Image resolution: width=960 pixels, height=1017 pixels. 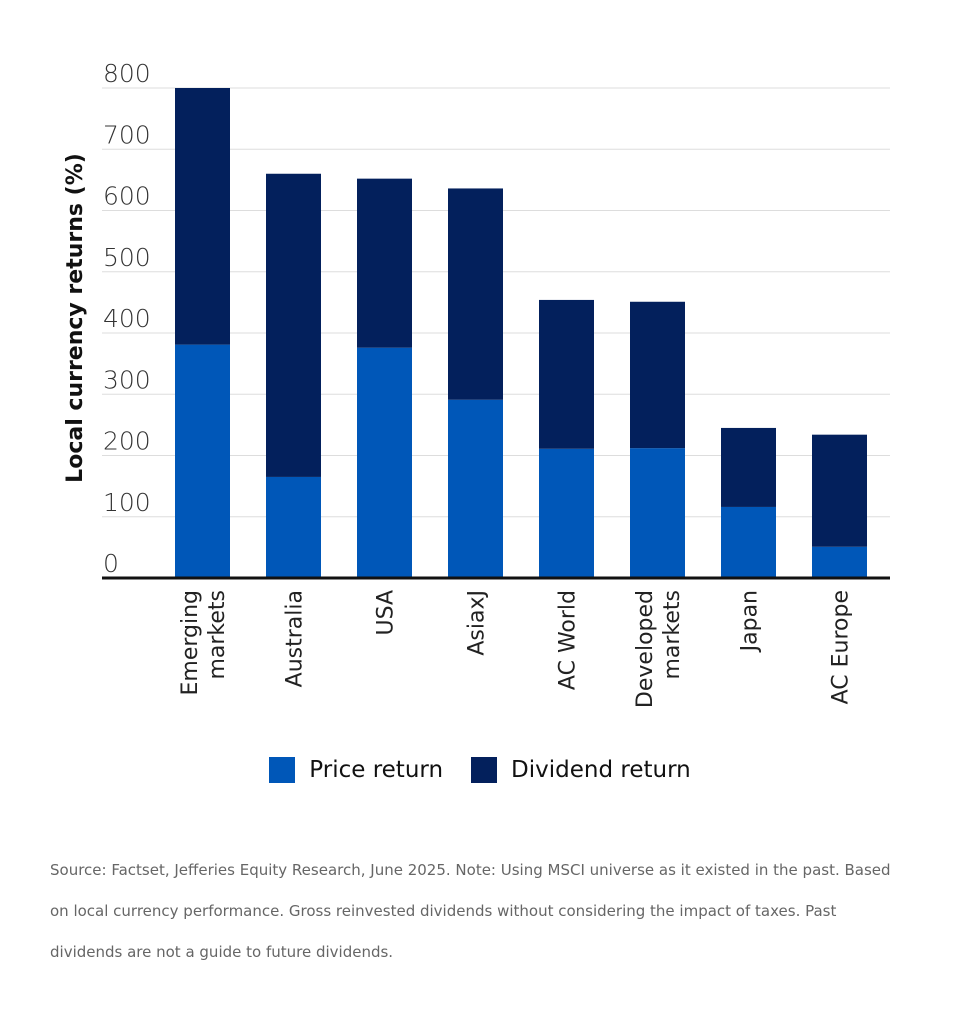 What do you see at coordinates (127, 134) in the screenshot?
I see `y-tick-label: 700` at bounding box center [127, 134].